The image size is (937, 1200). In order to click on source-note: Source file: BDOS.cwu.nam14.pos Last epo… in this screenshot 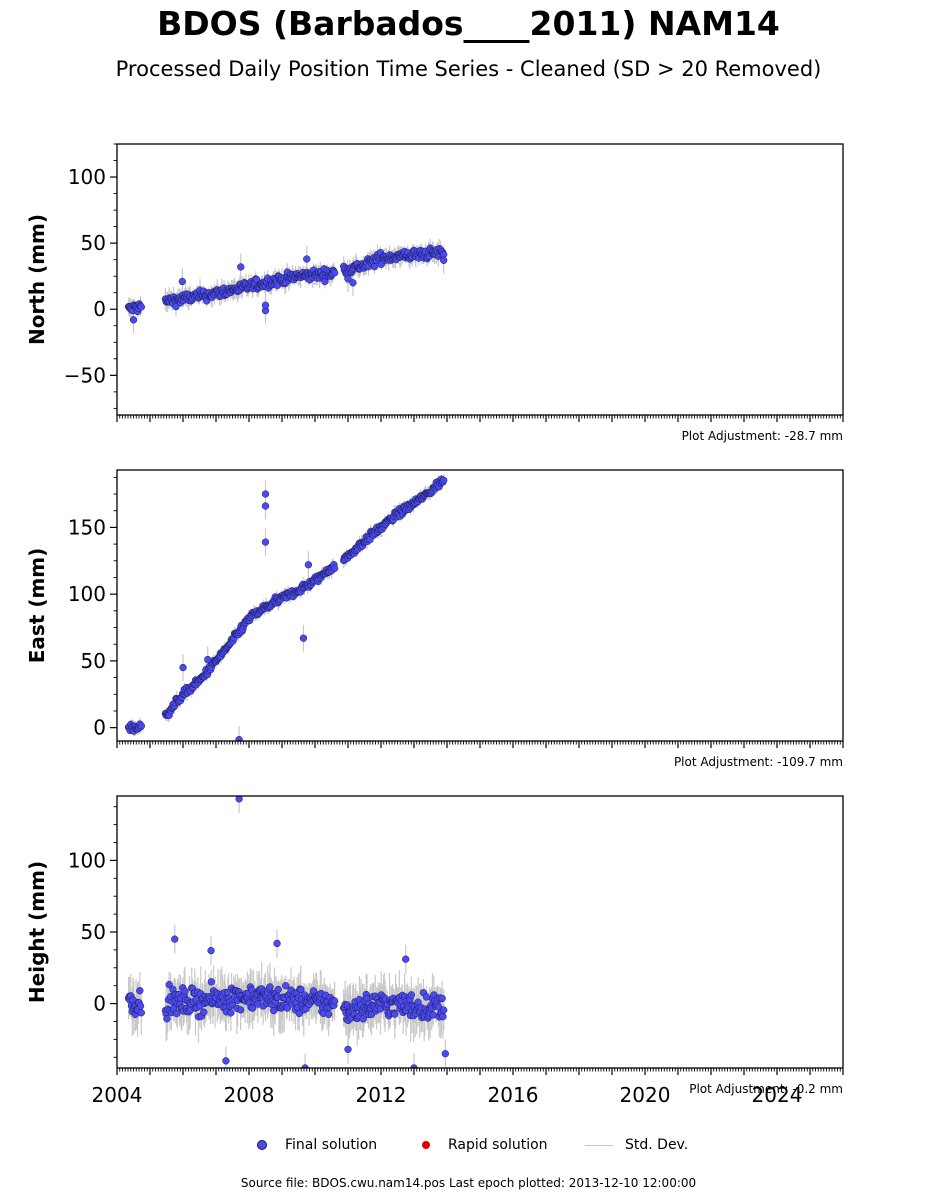, I will do `click(468, 1183)`.